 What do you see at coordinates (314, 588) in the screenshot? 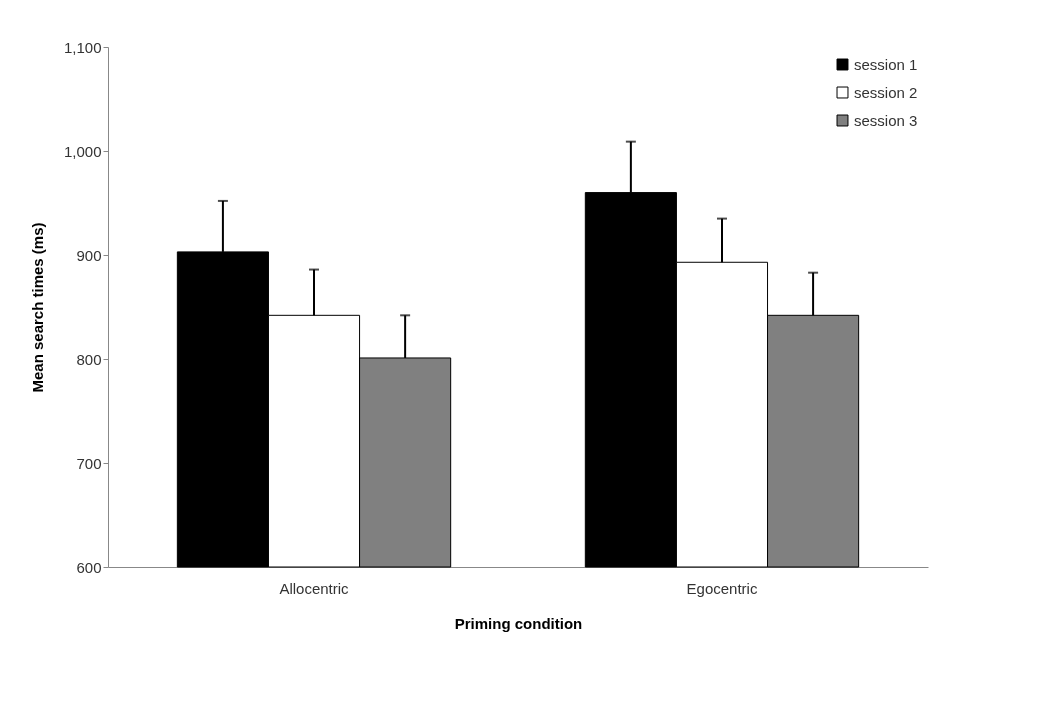
I see `x-tick-label: Allocentric` at bounding box center [314, 588].